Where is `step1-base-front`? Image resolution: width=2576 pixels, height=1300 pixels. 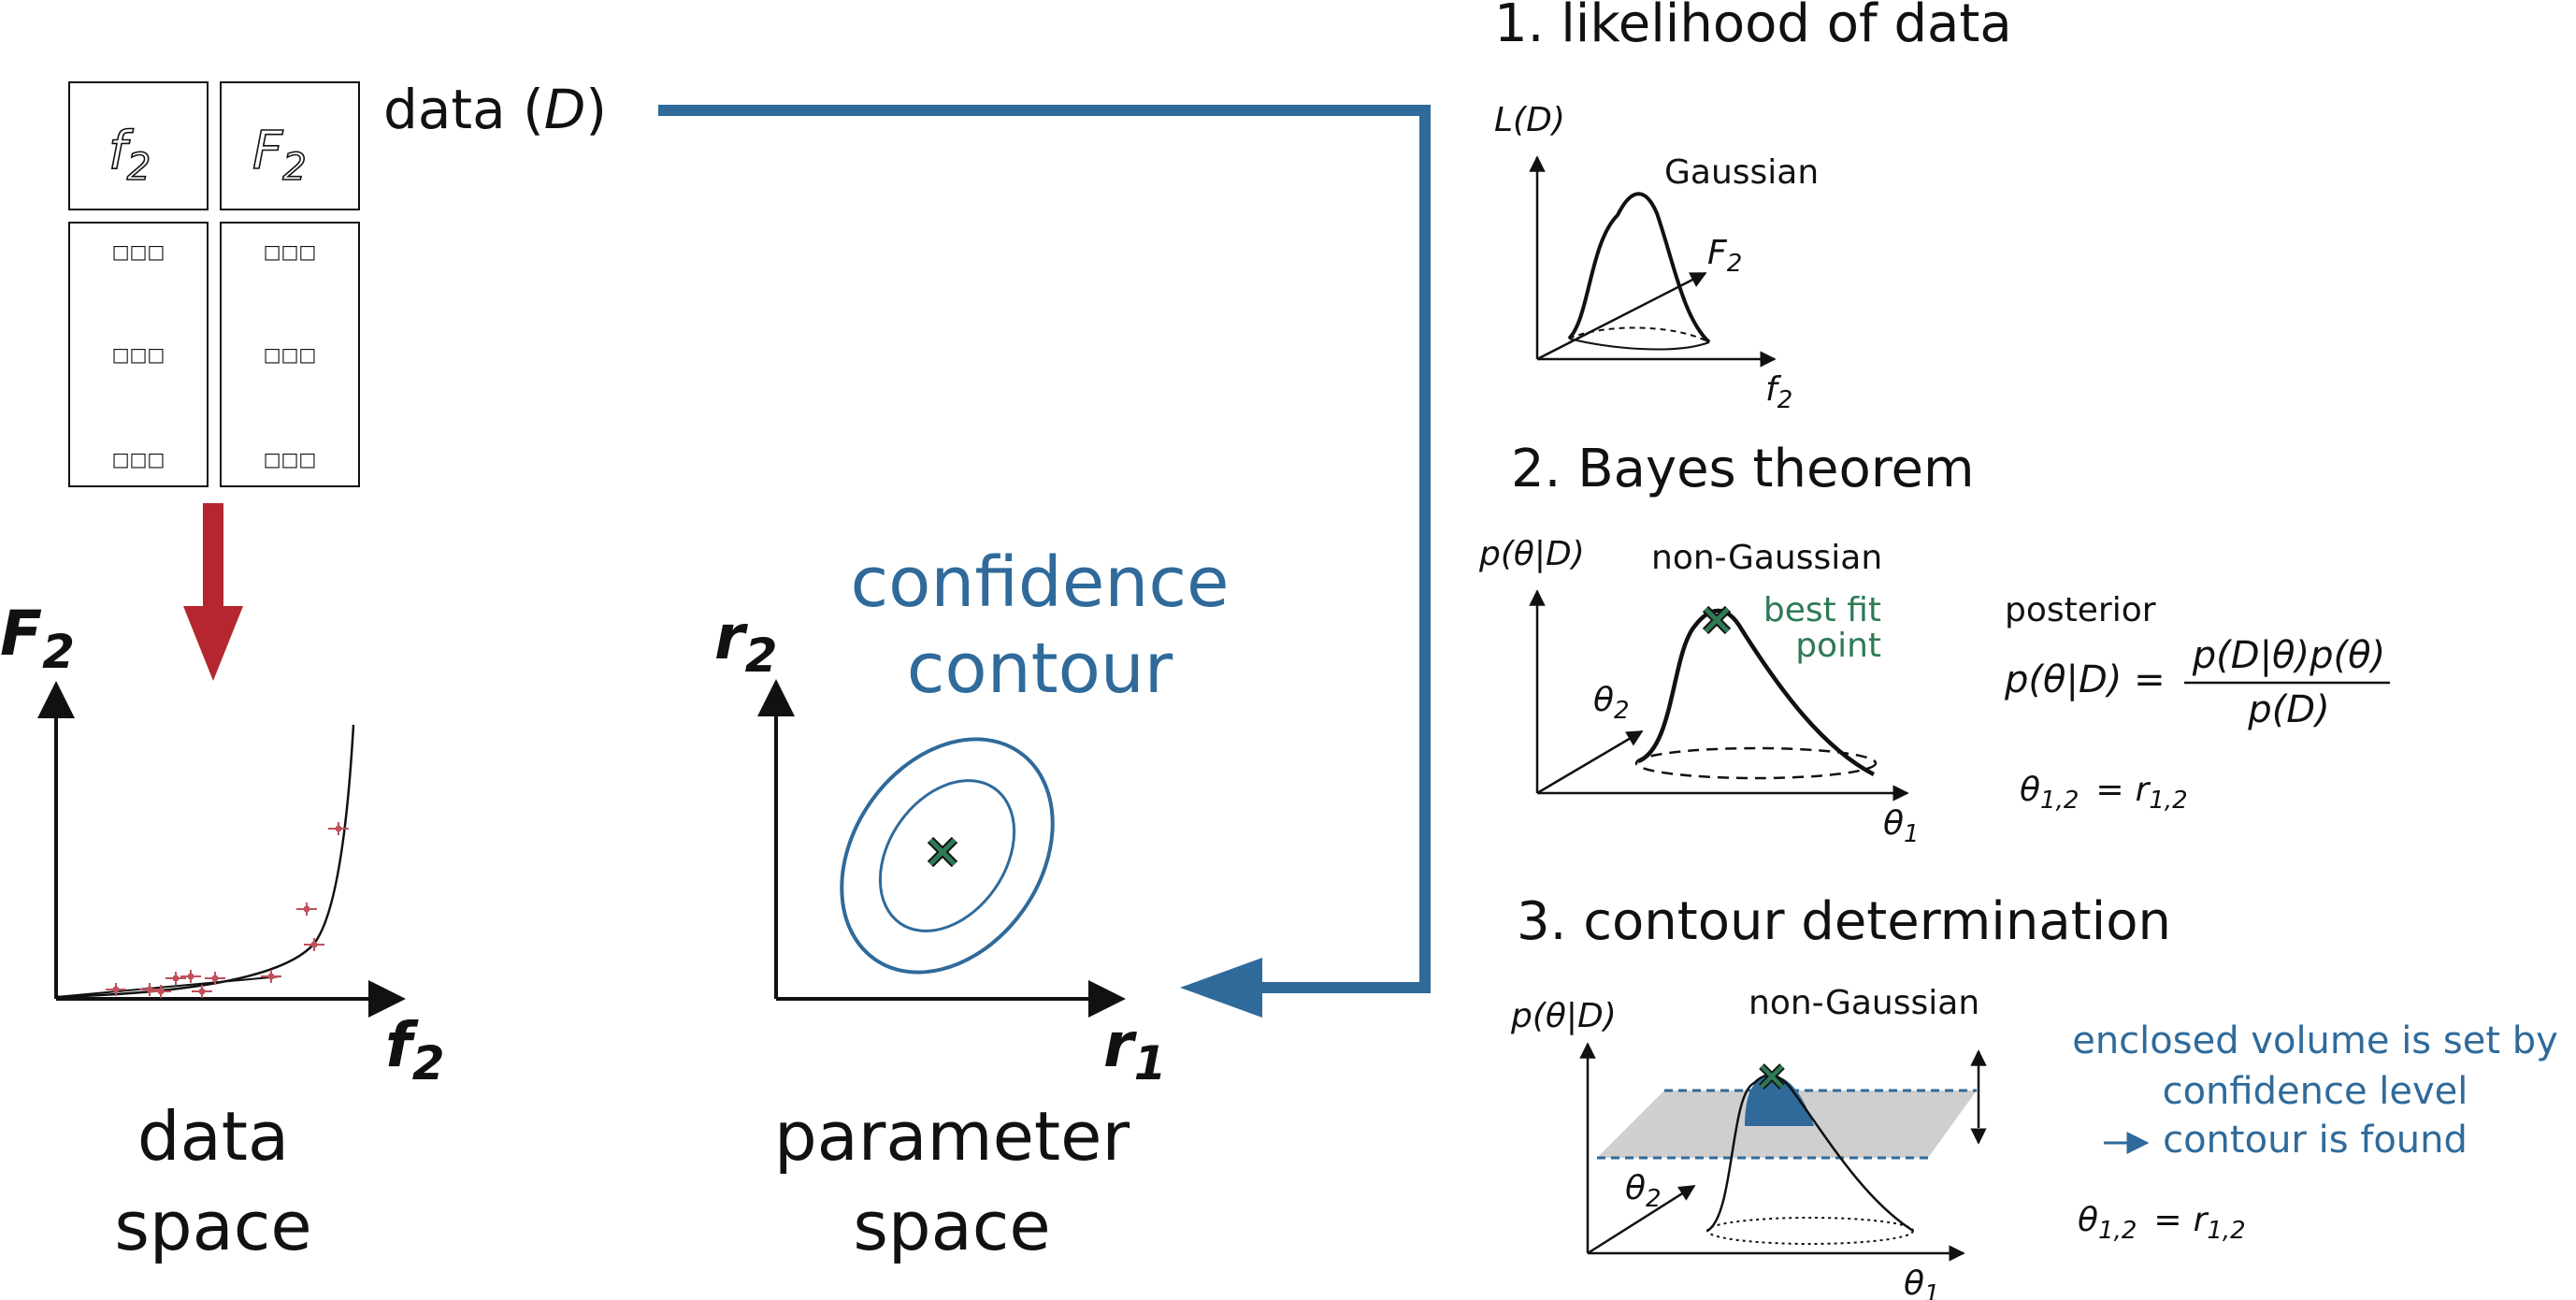
step1-base-front is located at coordinates (1639, 344).